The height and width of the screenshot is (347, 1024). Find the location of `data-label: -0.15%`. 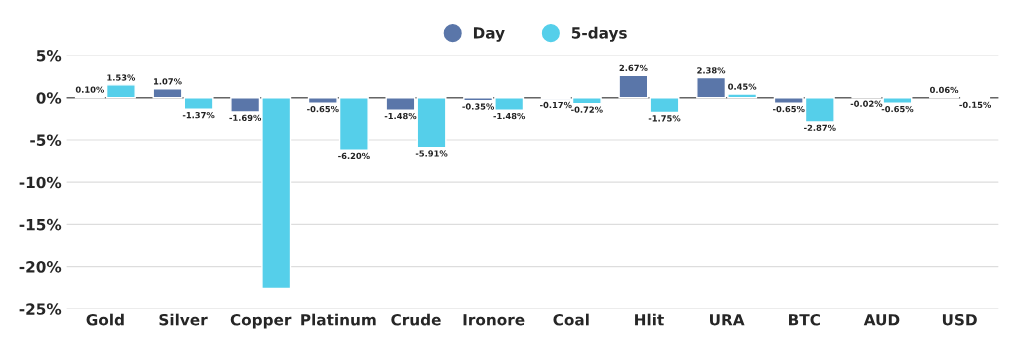

data-label: -0.15% is located at coordinates (975, 104).